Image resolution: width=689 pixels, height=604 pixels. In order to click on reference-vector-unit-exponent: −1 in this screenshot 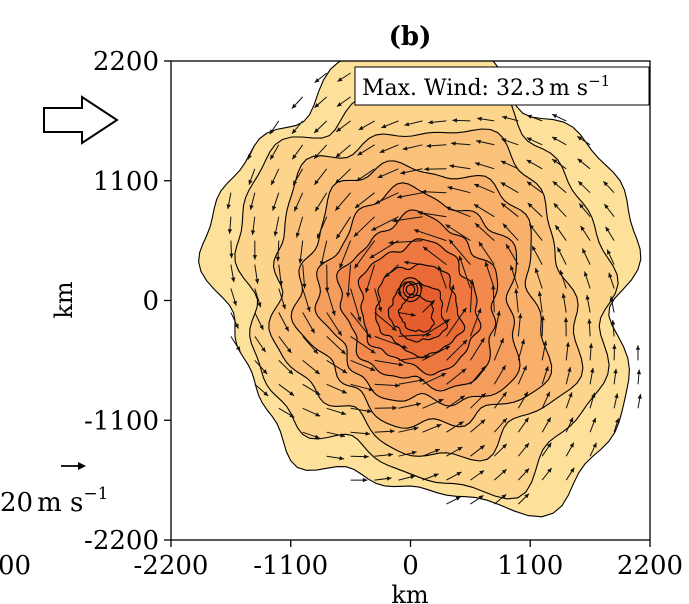, I will do `click(95, 494)`.